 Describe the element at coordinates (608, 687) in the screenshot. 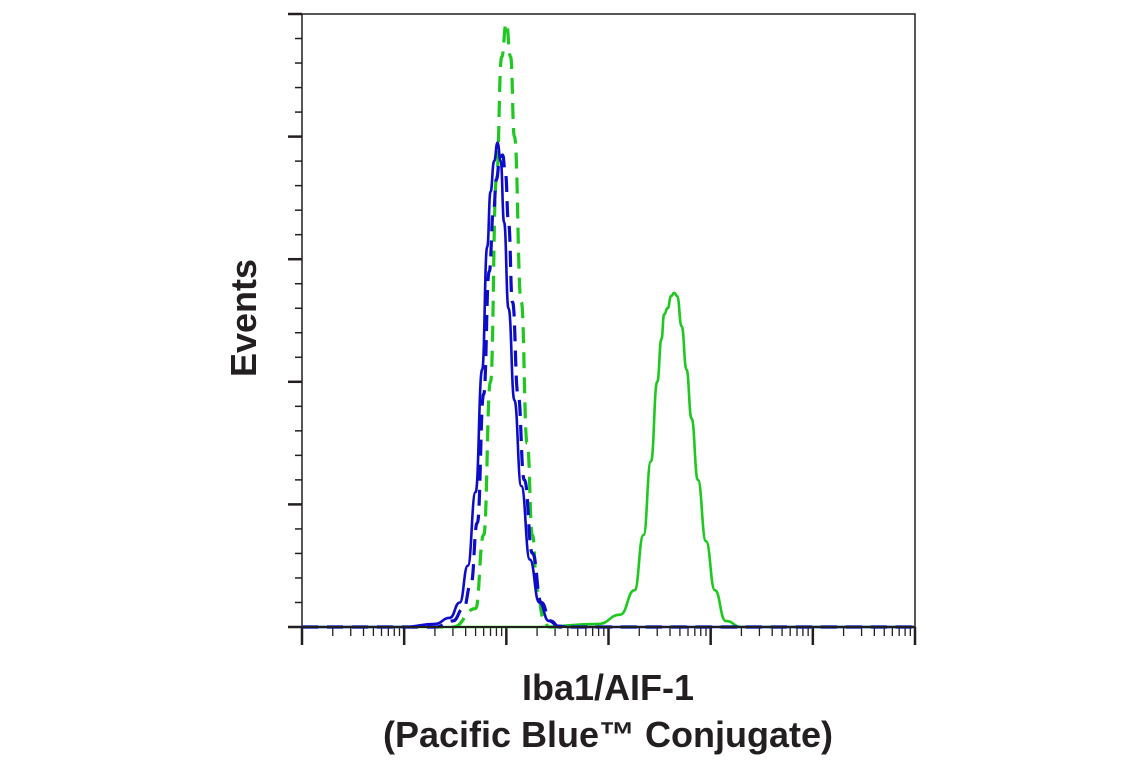

I see `x-axis-title-line1: Iba1/AIF-1` at that location.